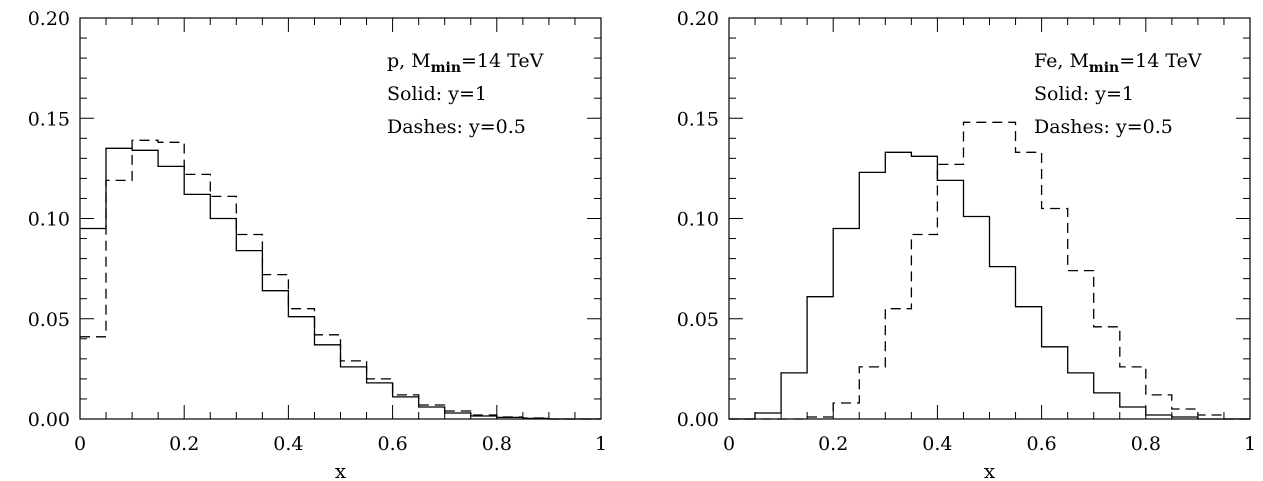 The height and width of the screenshot is (481, 1263). I want to click on annotation-line-1-prefix: p, M, so click(409, 61).